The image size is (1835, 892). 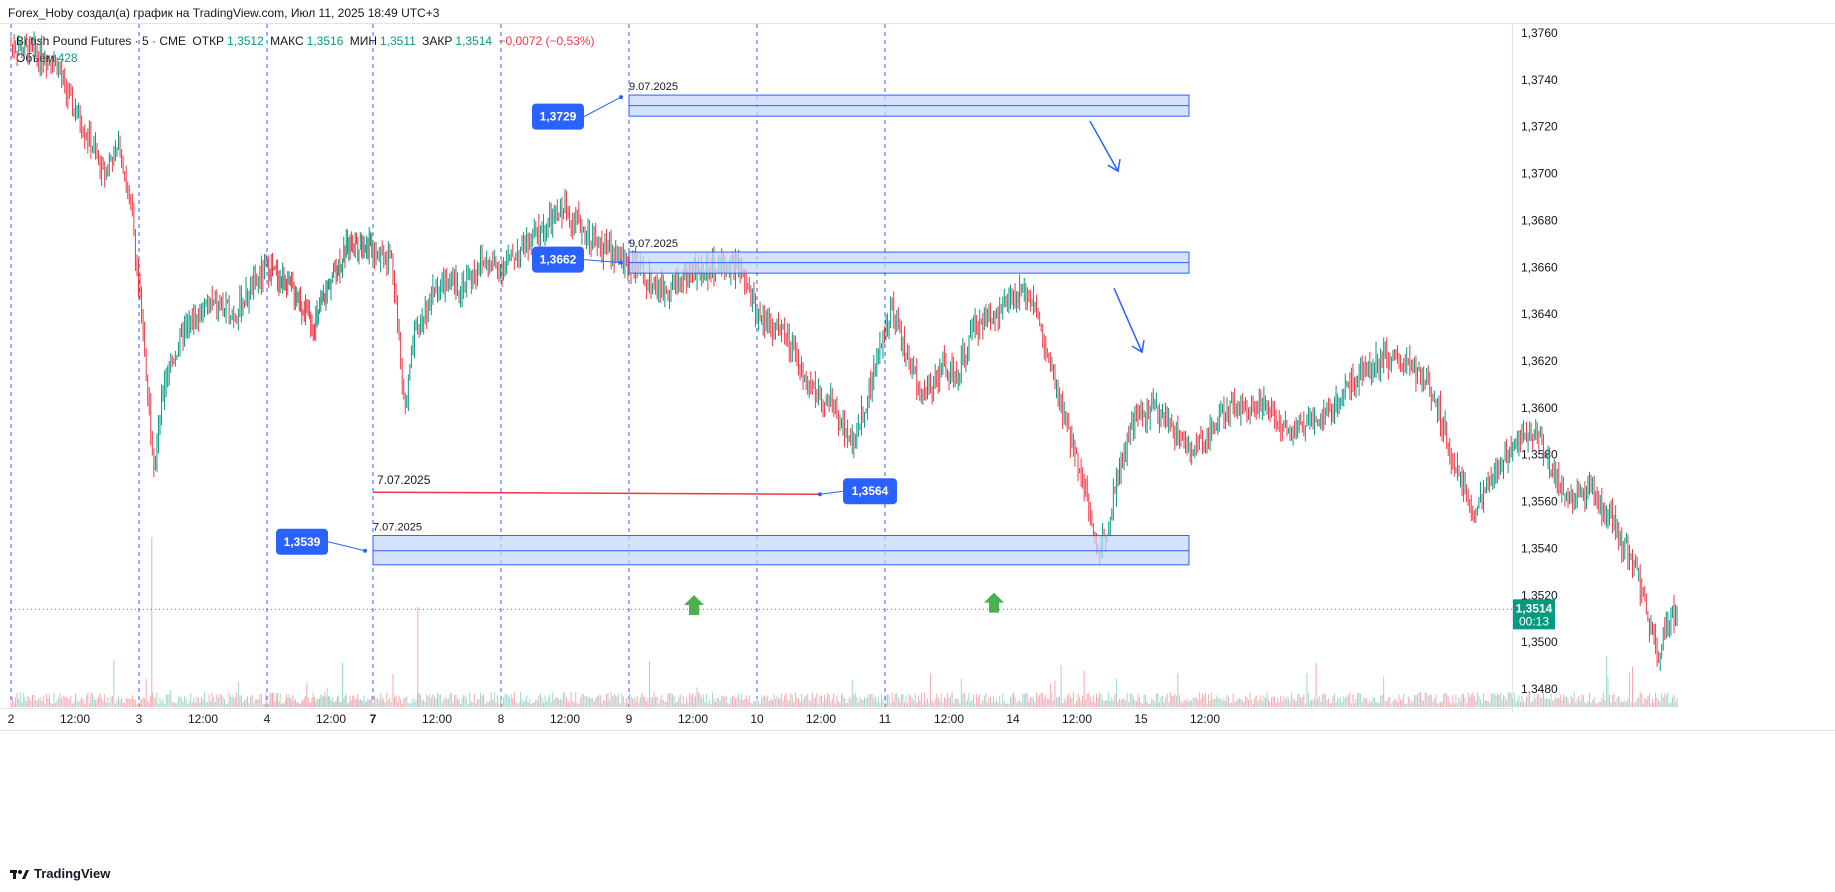 What do you see at coordinates (917, 730) in the screenshot?
I see `chart-bottom-border` at bounding box center [917, 730].